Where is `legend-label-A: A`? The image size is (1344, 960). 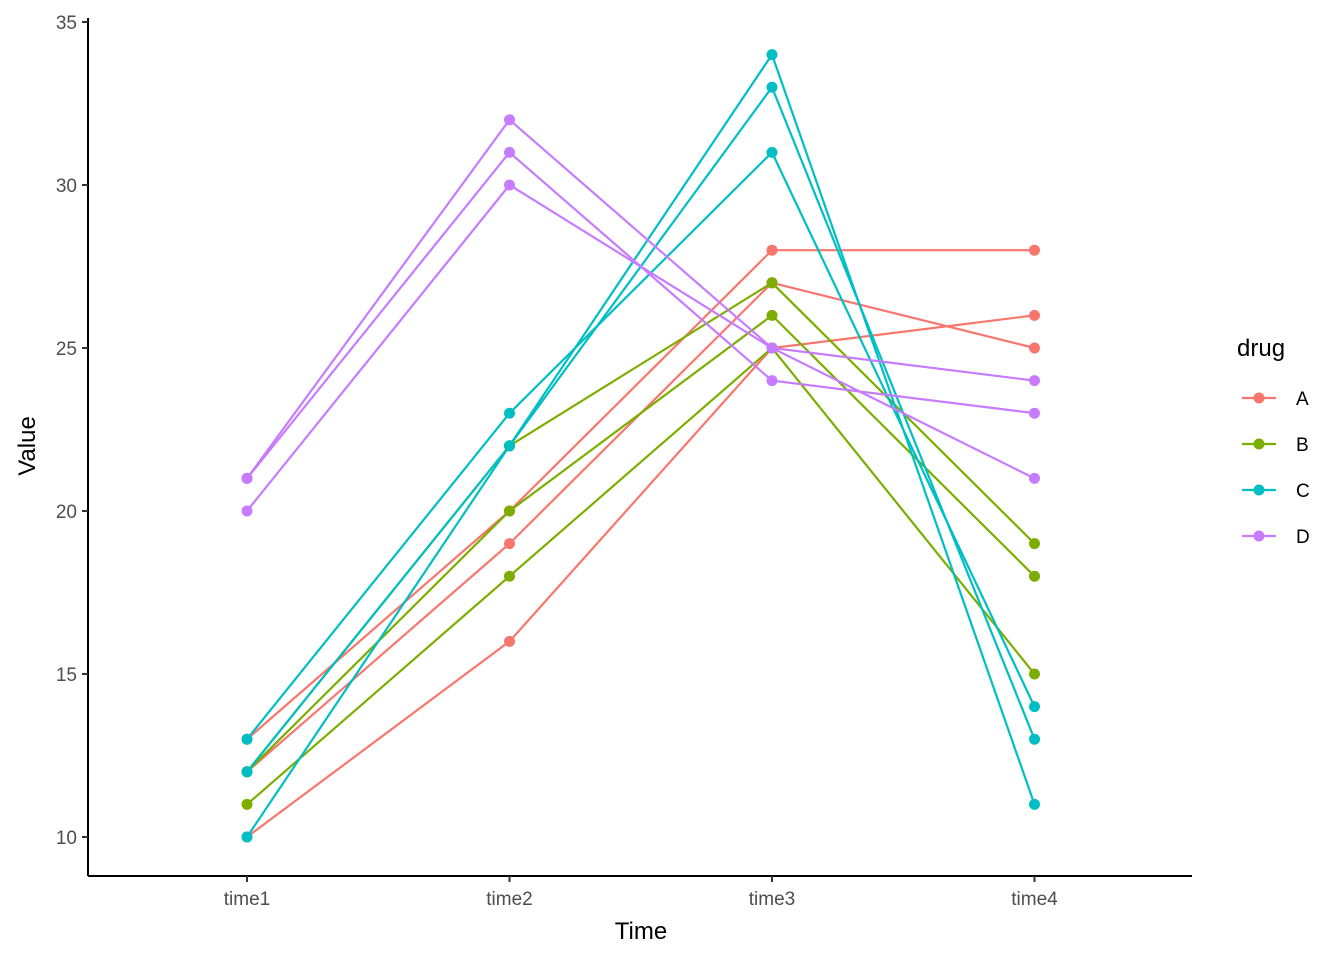
legend-label-A: A is located at coordinates (1302, 399).